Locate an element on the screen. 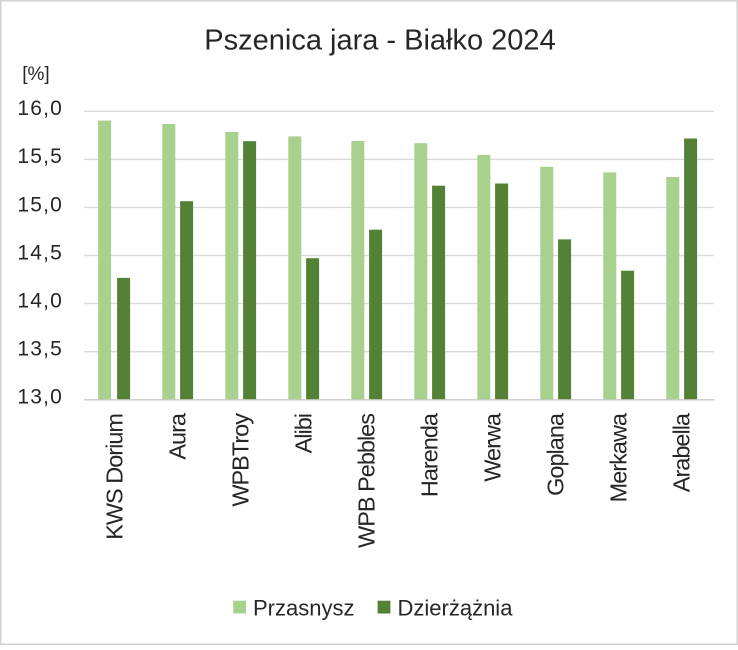 The height and width of the screenshot is (650, 738). svg-text: Dzierżążnia is located at coordinates (456, 607).